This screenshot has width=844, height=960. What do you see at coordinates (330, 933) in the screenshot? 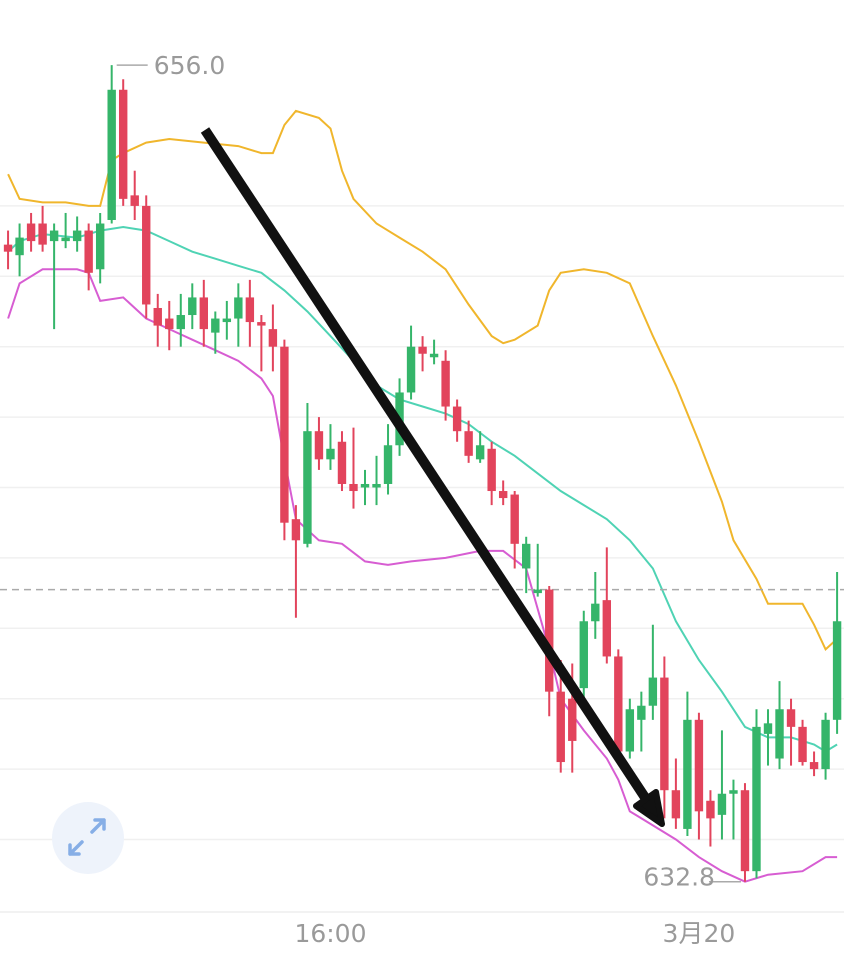
I see `x-tick-label: 16:00` at bounding box center [330, 933].